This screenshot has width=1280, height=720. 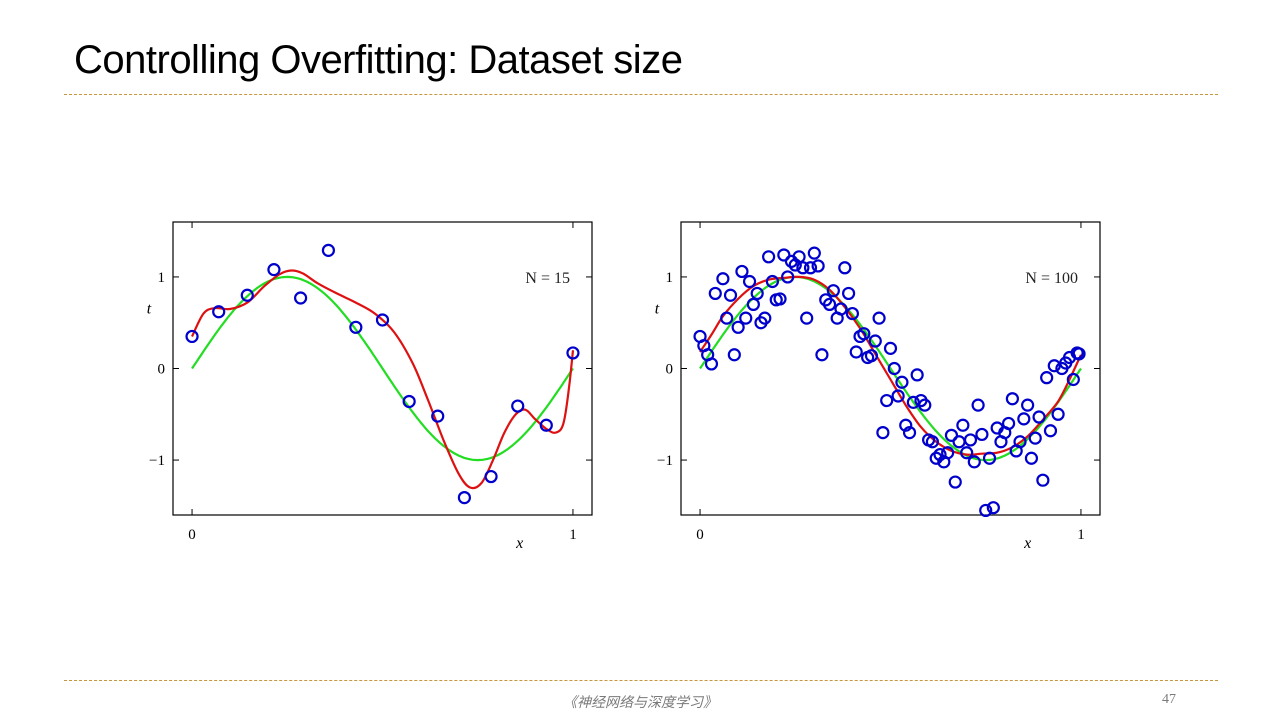 I want to click on bottom-divider, so click(x=641, y=680).